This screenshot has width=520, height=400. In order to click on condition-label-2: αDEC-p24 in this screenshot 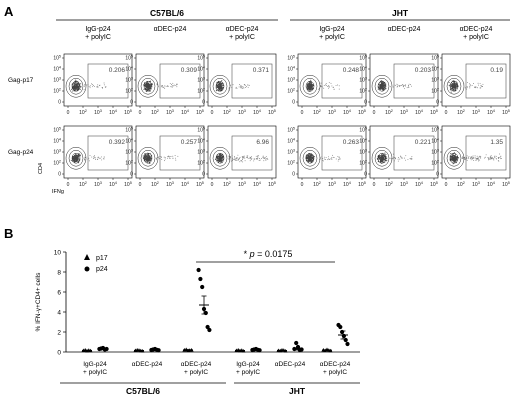, I will do `click(242, 29)`.